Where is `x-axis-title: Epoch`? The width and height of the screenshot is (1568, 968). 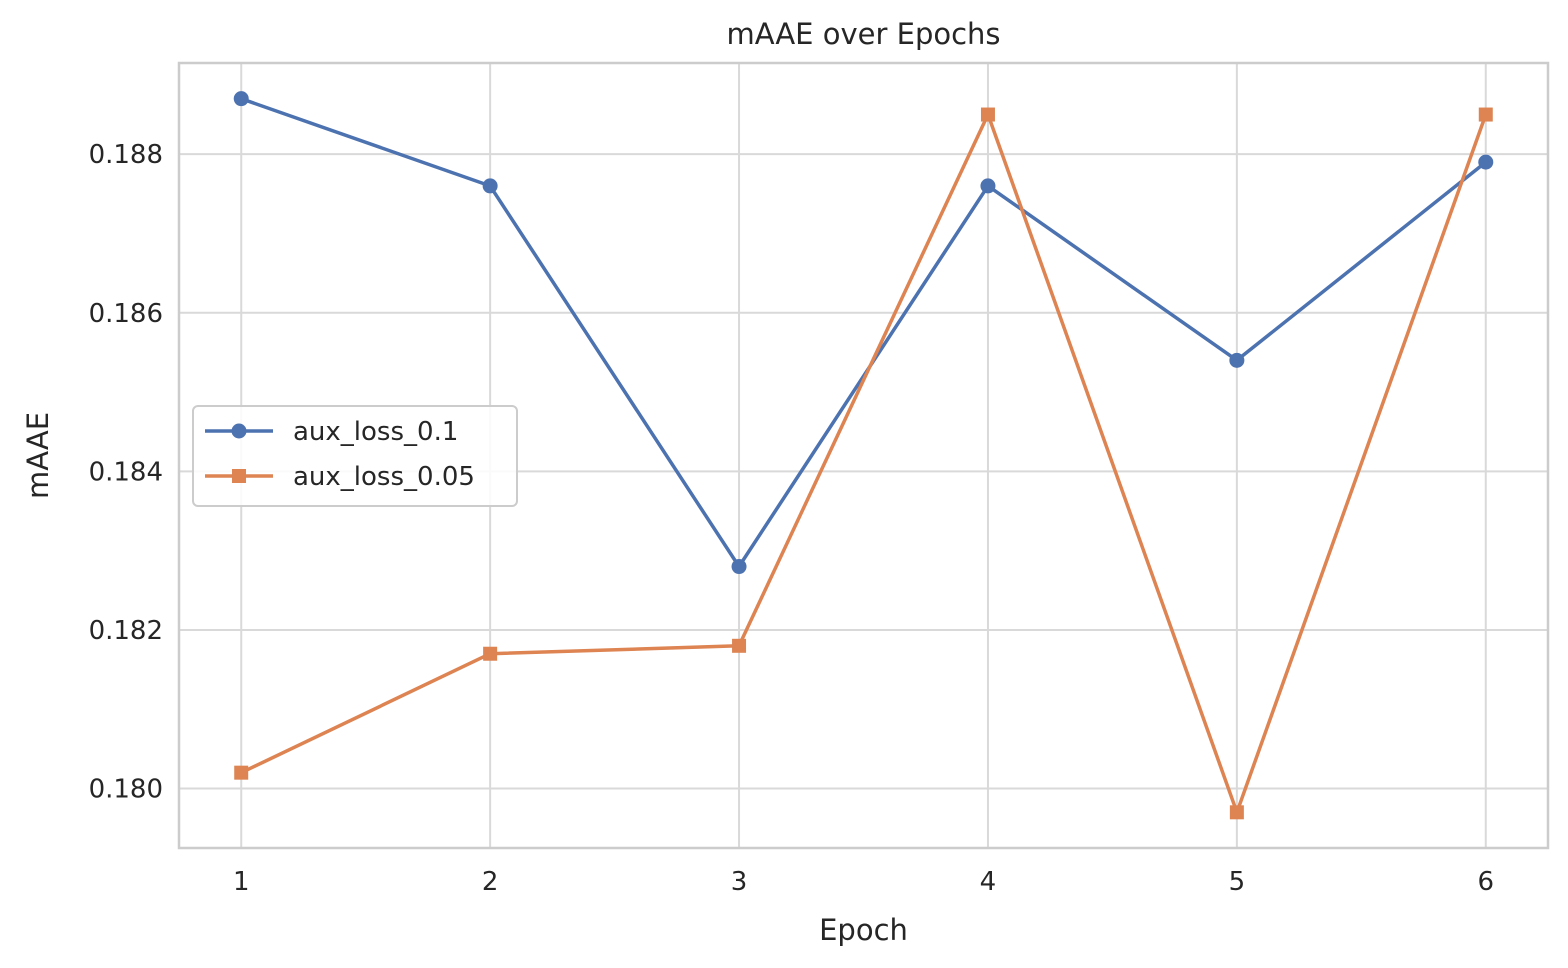
x-axis-title: Epoch is located at coordinates (863, 930).